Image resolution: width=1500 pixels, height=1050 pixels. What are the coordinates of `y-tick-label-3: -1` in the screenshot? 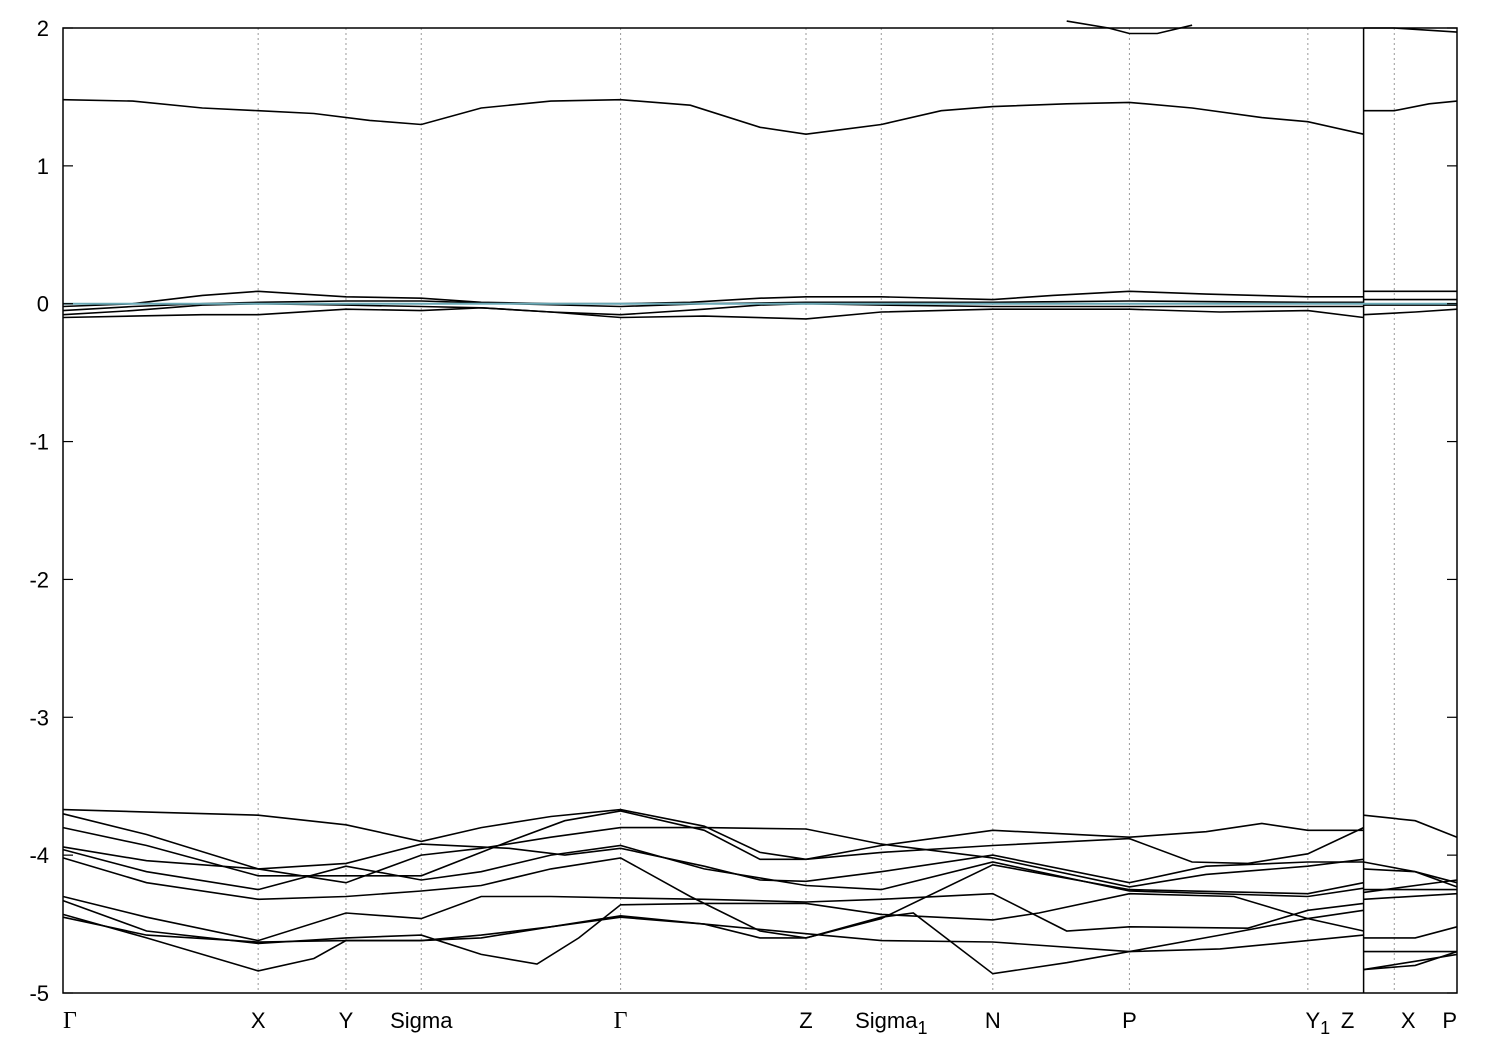 It's located at (39, 442).